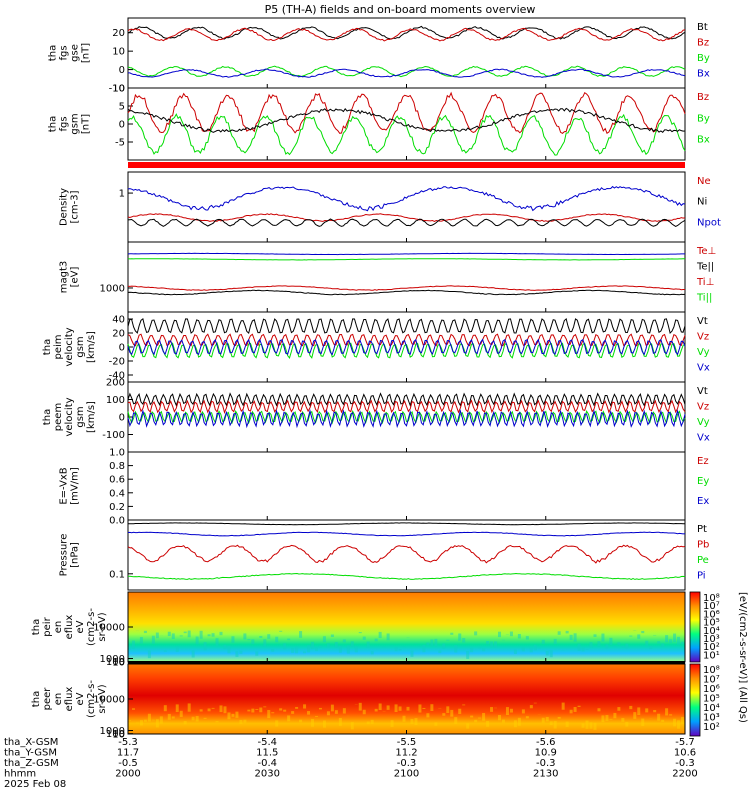  What do you see at coordinates (711, 680) in the screenshot?
I see `colorbar-tick: 10⁷` at bounding box center [711, 680].